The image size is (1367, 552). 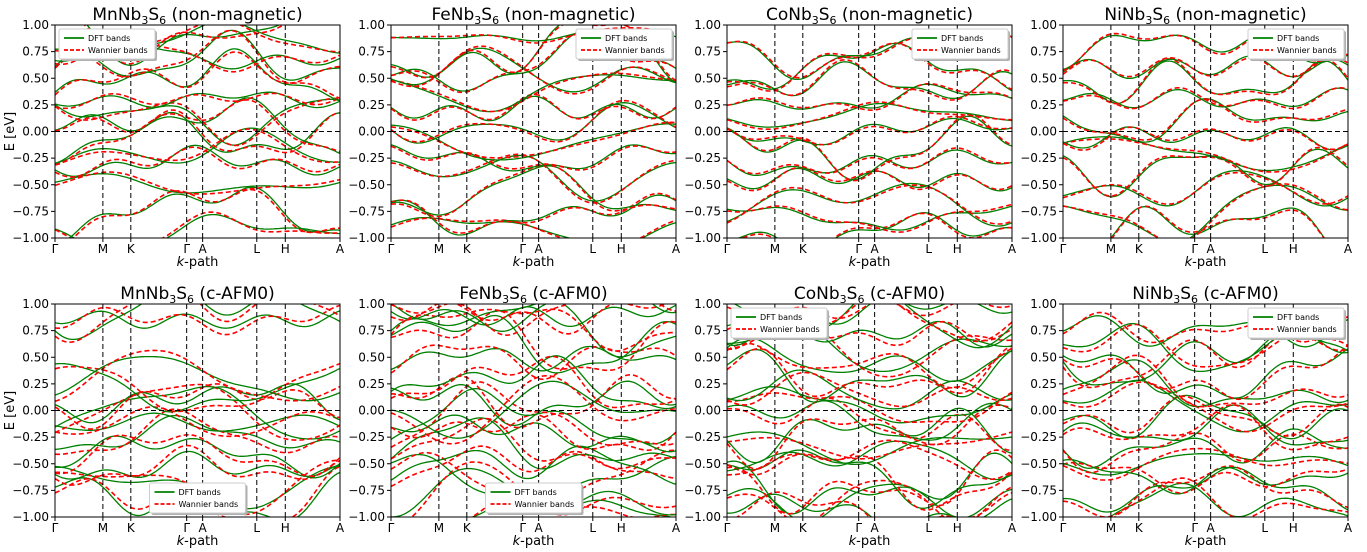 What do you see at coordinates (1139, 528) in the screenshot?
I see `x-tick-label: K` at bounding box center [1139, 528].